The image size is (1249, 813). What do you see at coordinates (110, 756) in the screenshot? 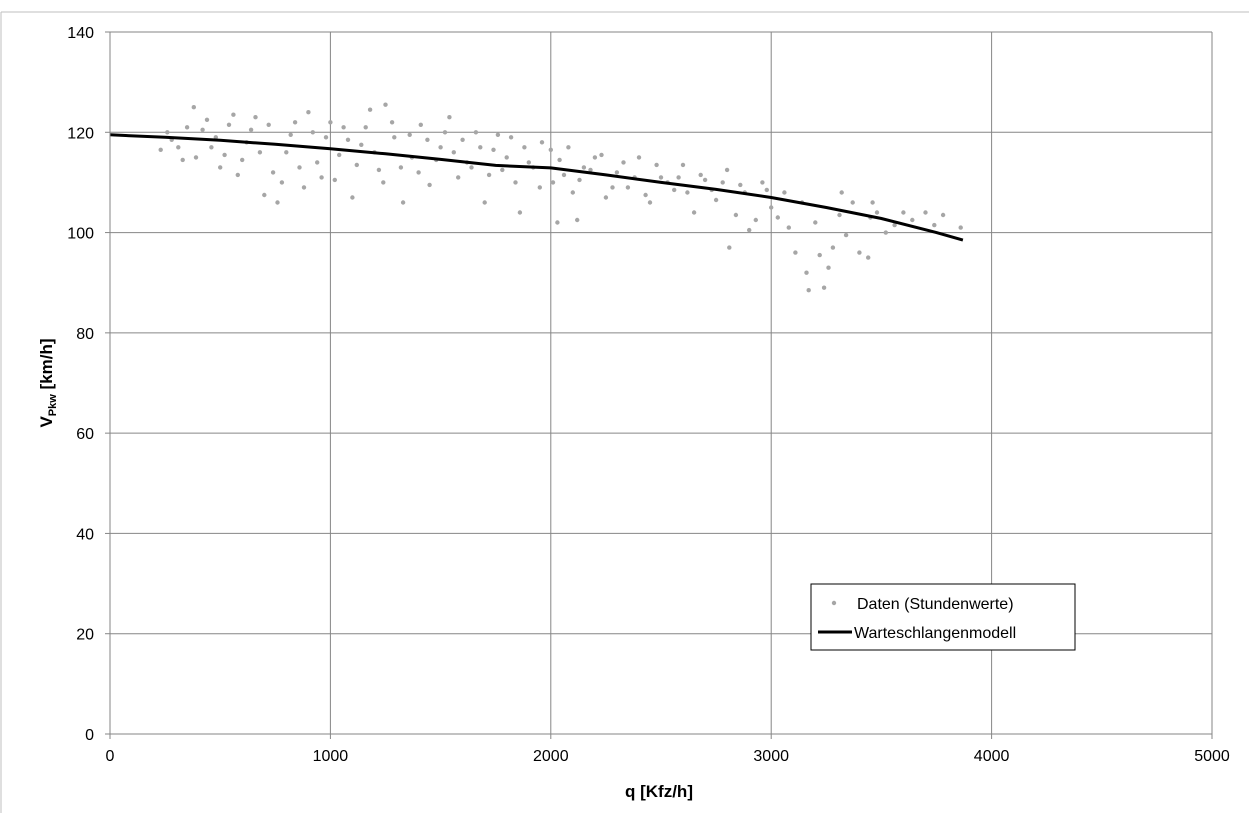
I see `x-tick-label: 0` at bounding box center [110, 756].